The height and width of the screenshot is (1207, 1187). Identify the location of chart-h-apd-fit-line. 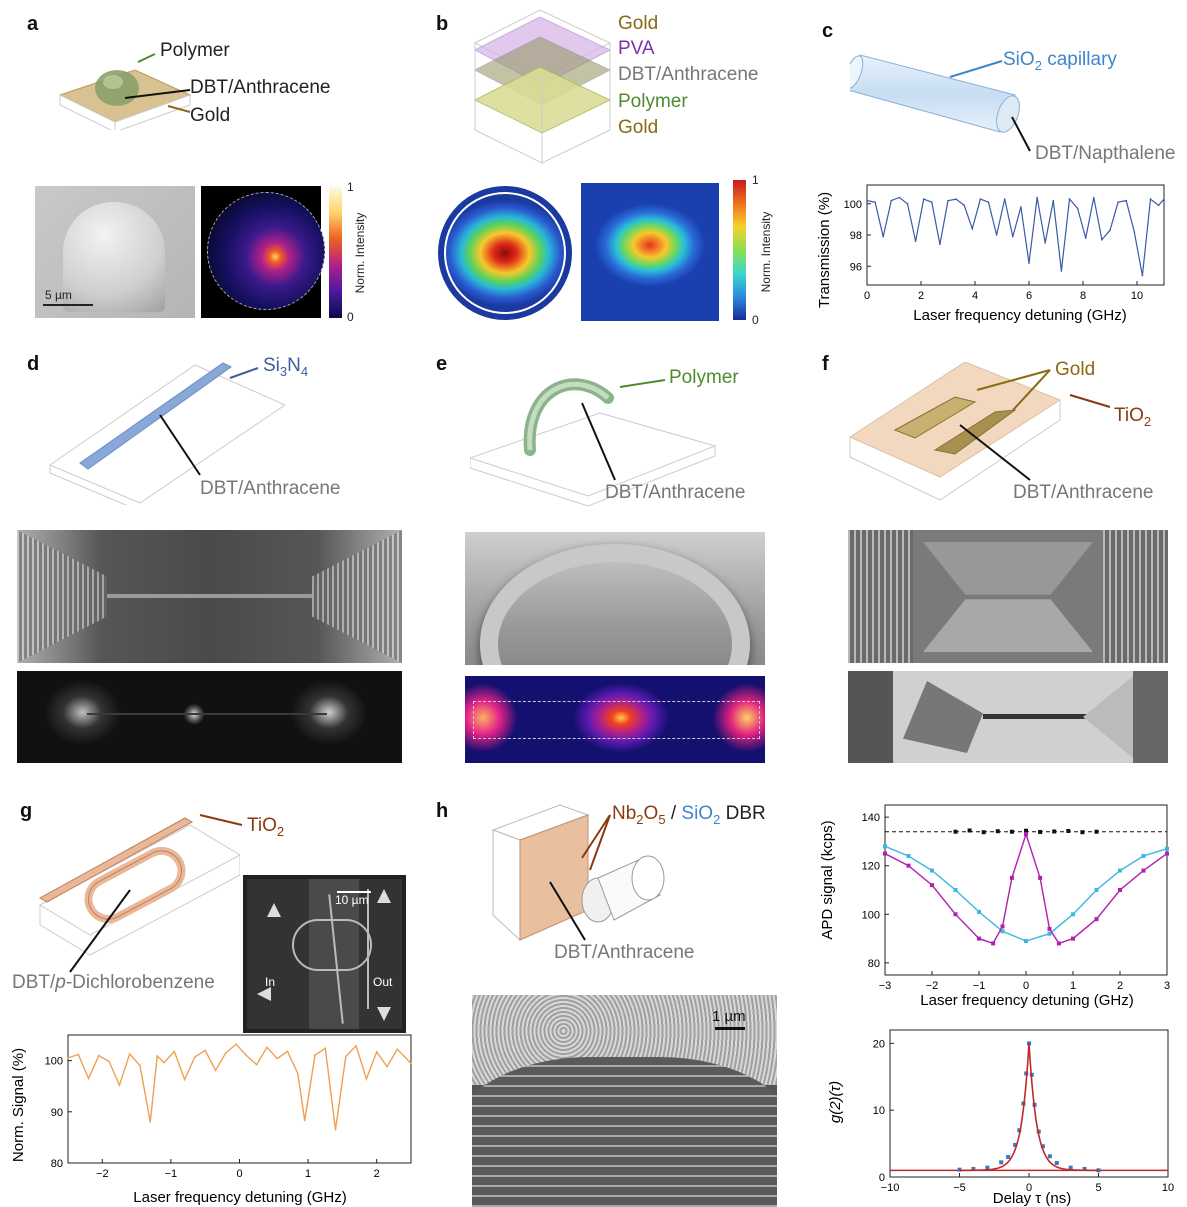
(1026, 893).